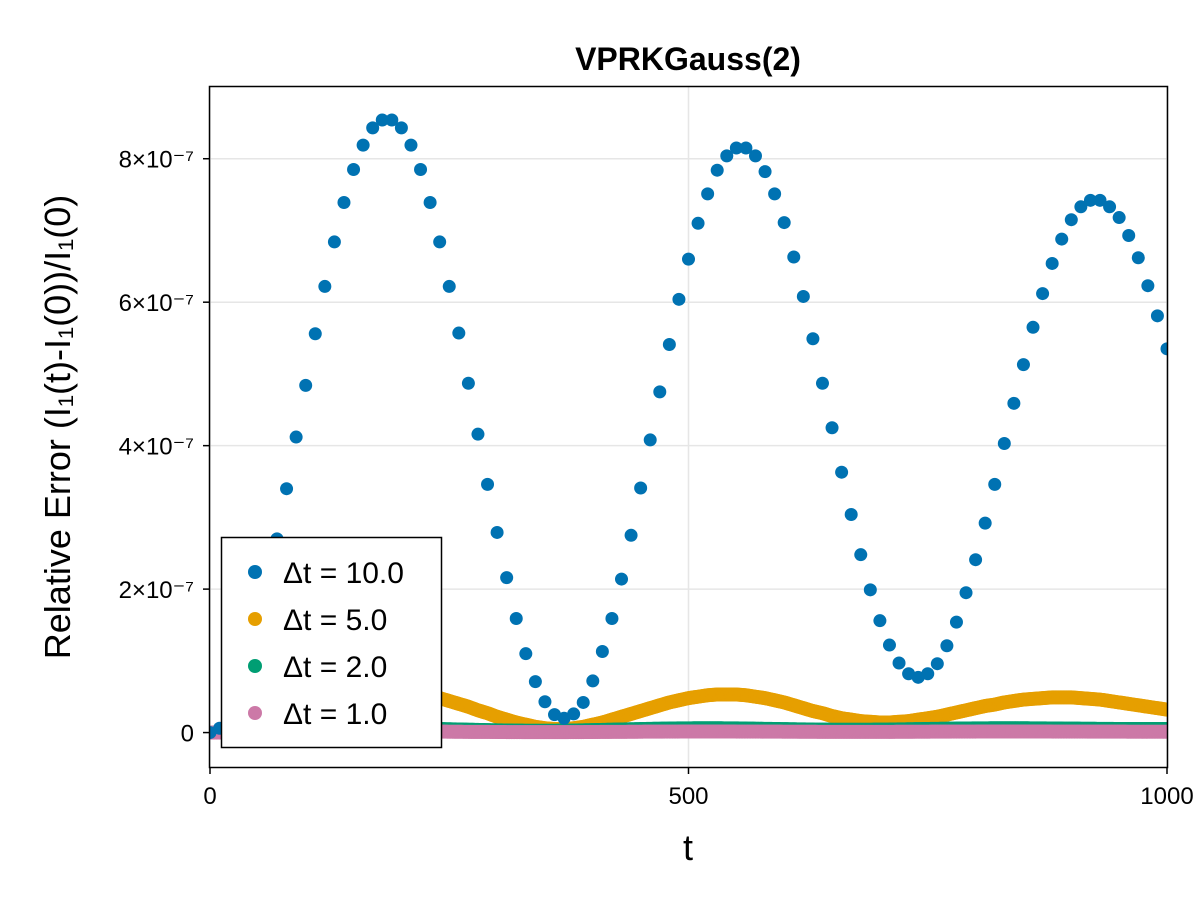 This screenshot has width=1200, height=900. Describe the element at coordinates (187, 734) in the screenshot. I see `y-tick-label: 0` at that location.